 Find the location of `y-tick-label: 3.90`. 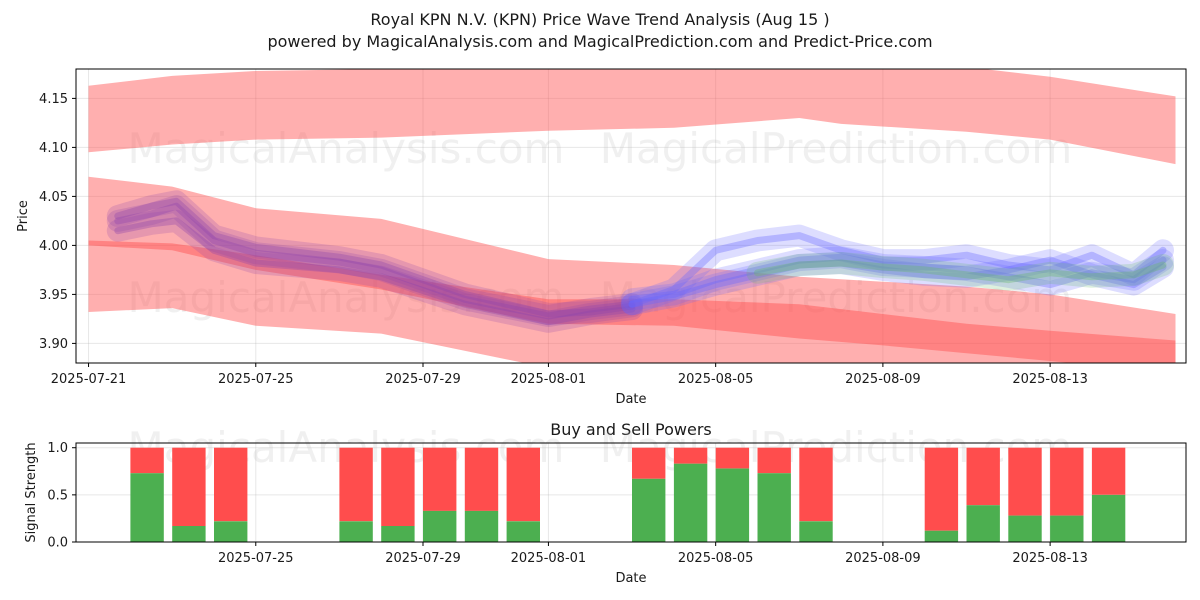

y-tick-label: 3.90 is located at coordinates (53, 344).